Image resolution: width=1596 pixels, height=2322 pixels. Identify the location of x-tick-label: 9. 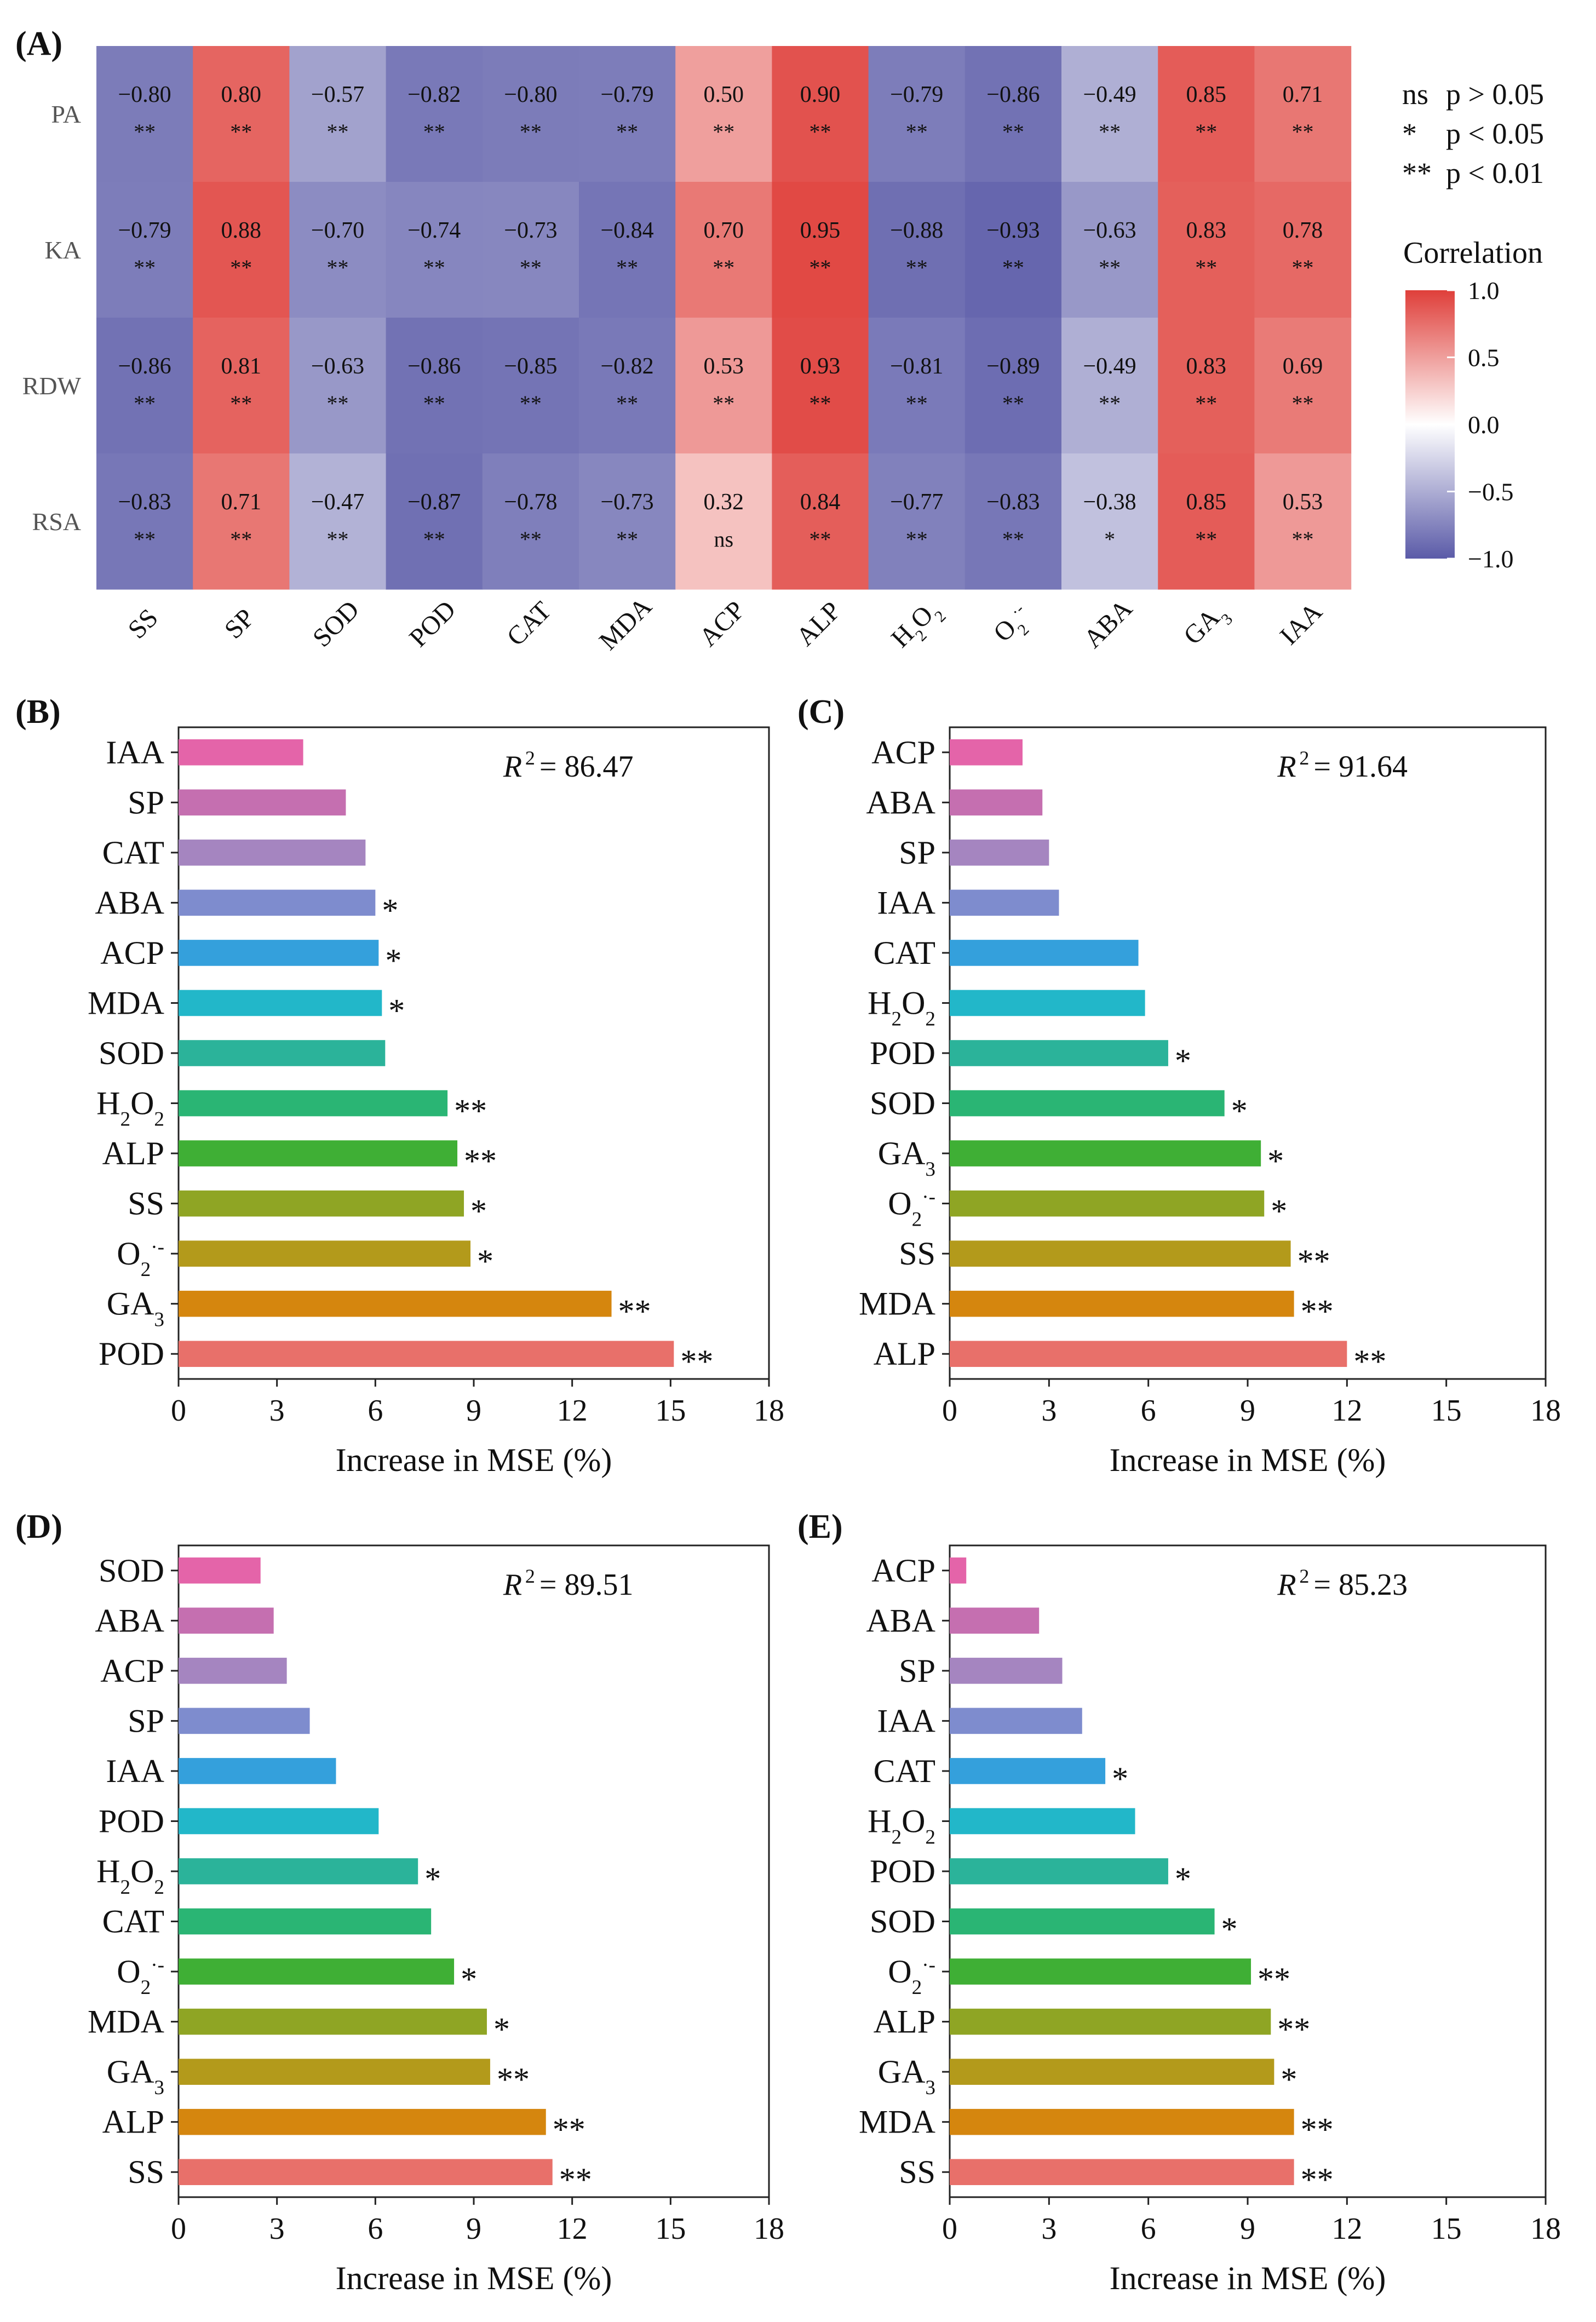
(473, 1411).